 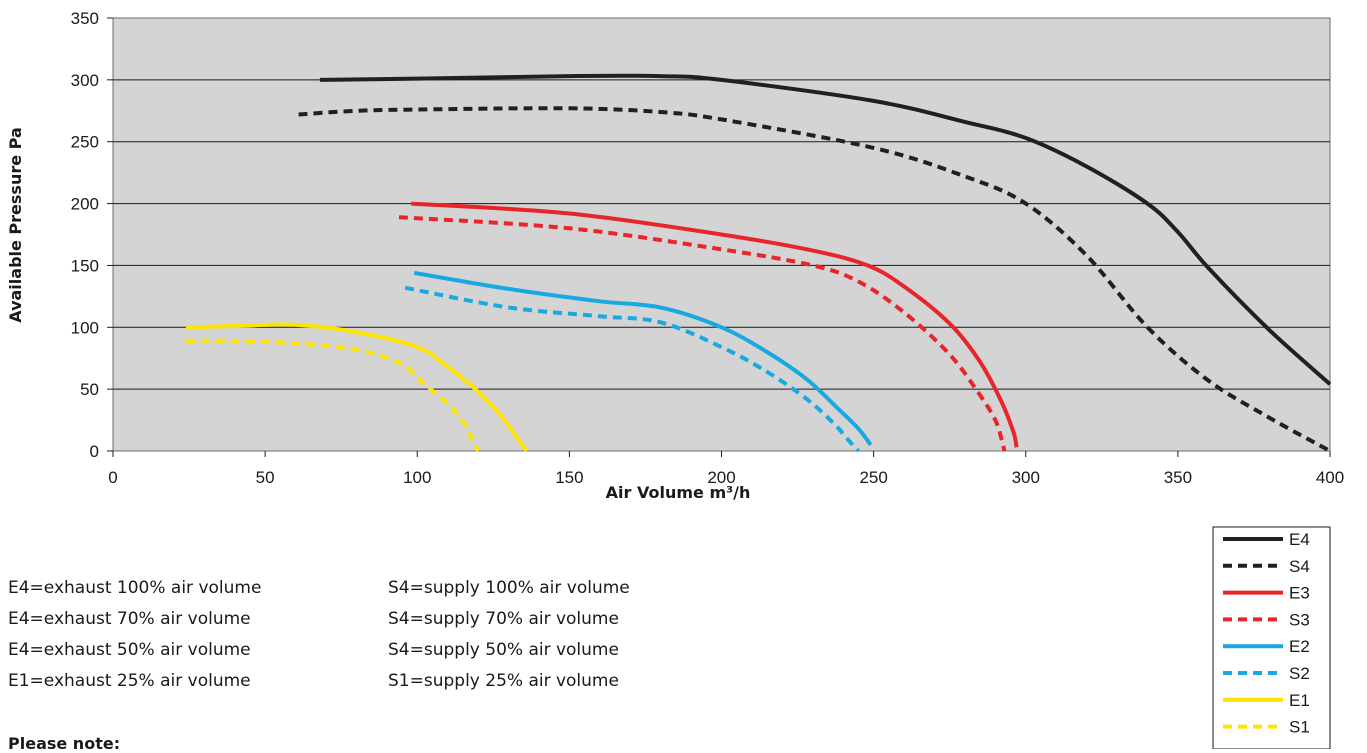 I want to click on y-axis-title: Available Pressure Pa, so click(x=15, y=224).